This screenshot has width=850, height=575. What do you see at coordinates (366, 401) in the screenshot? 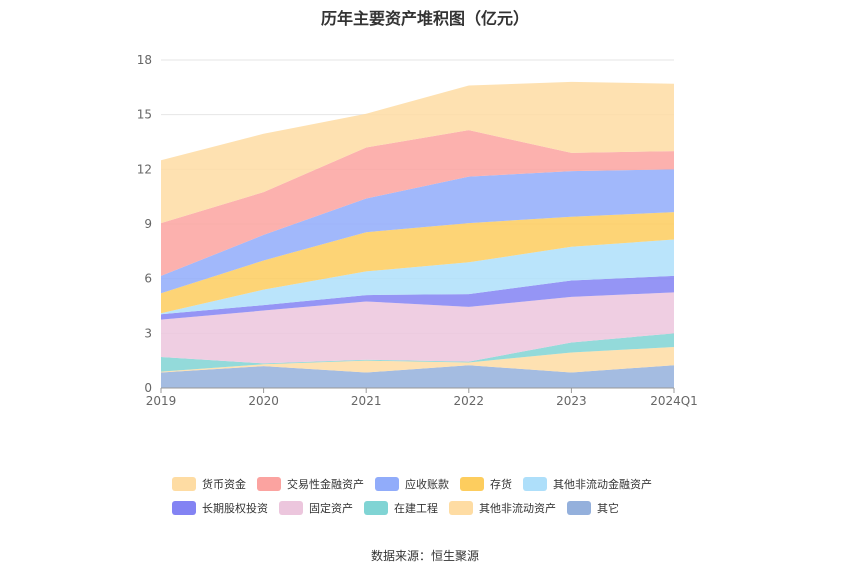
I see `x-tick-label: 2021` at bounding box center [366, 401].